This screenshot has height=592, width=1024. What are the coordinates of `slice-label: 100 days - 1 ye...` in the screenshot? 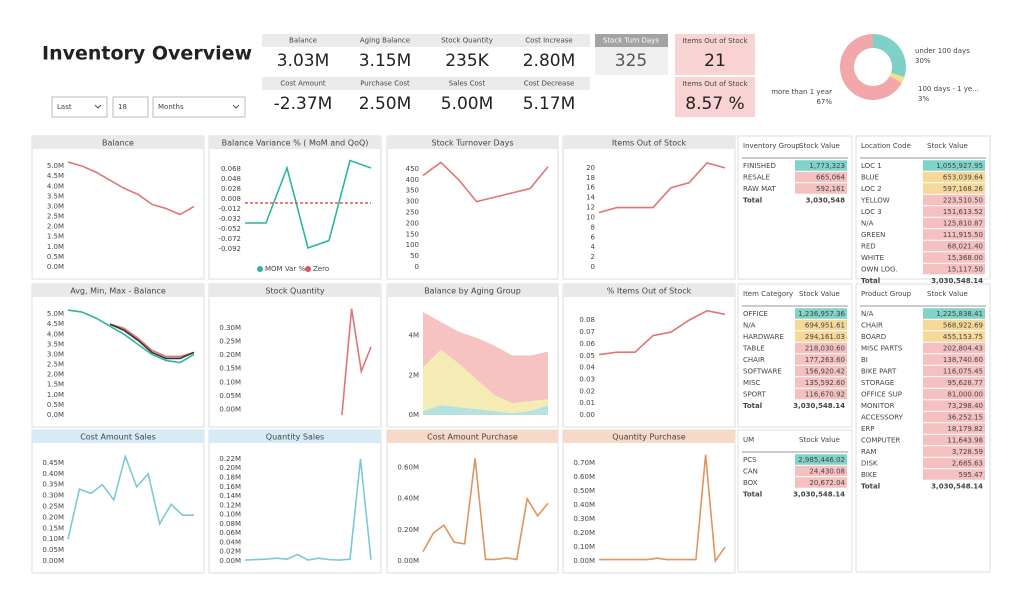 It's located at (948, 89).